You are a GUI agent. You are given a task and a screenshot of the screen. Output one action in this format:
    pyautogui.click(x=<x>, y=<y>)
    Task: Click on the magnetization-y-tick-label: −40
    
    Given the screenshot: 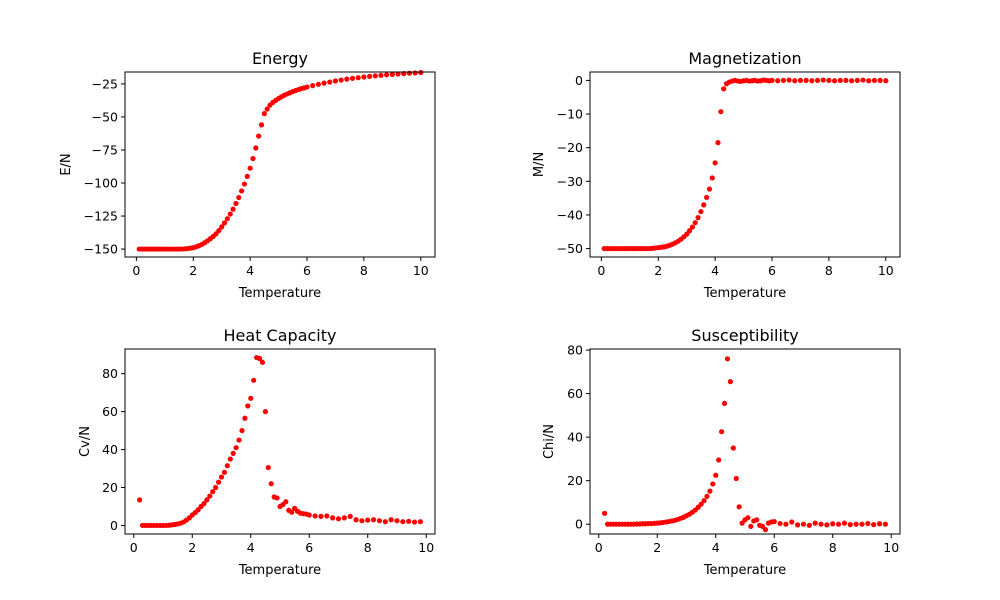 What is the action you would take?
    pyautogui.click(x=570, y=214)
    